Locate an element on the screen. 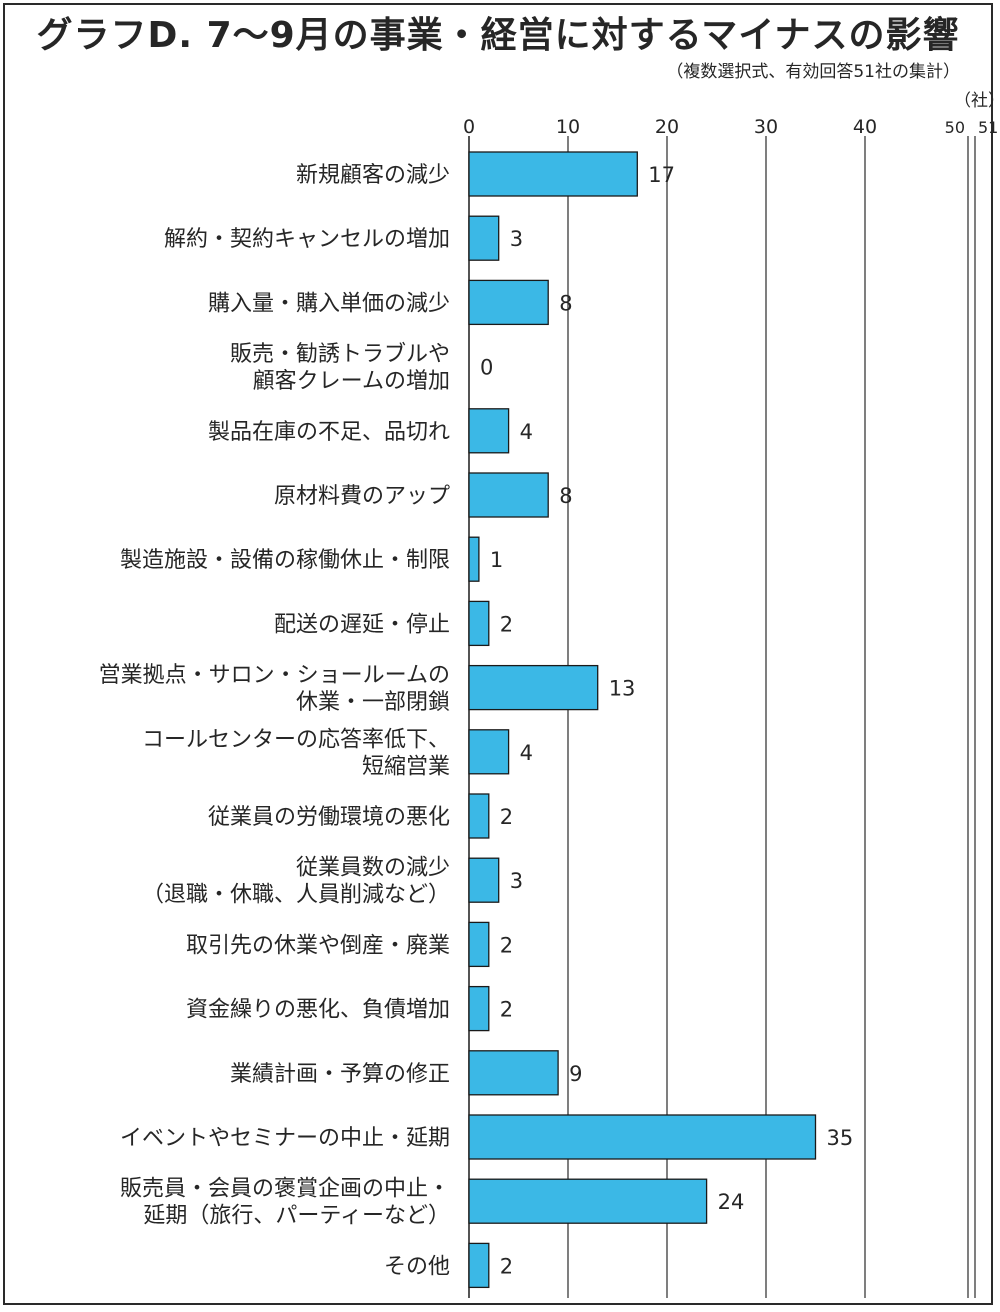  x-tick-label: 0 is located at coordinates (469, 127).